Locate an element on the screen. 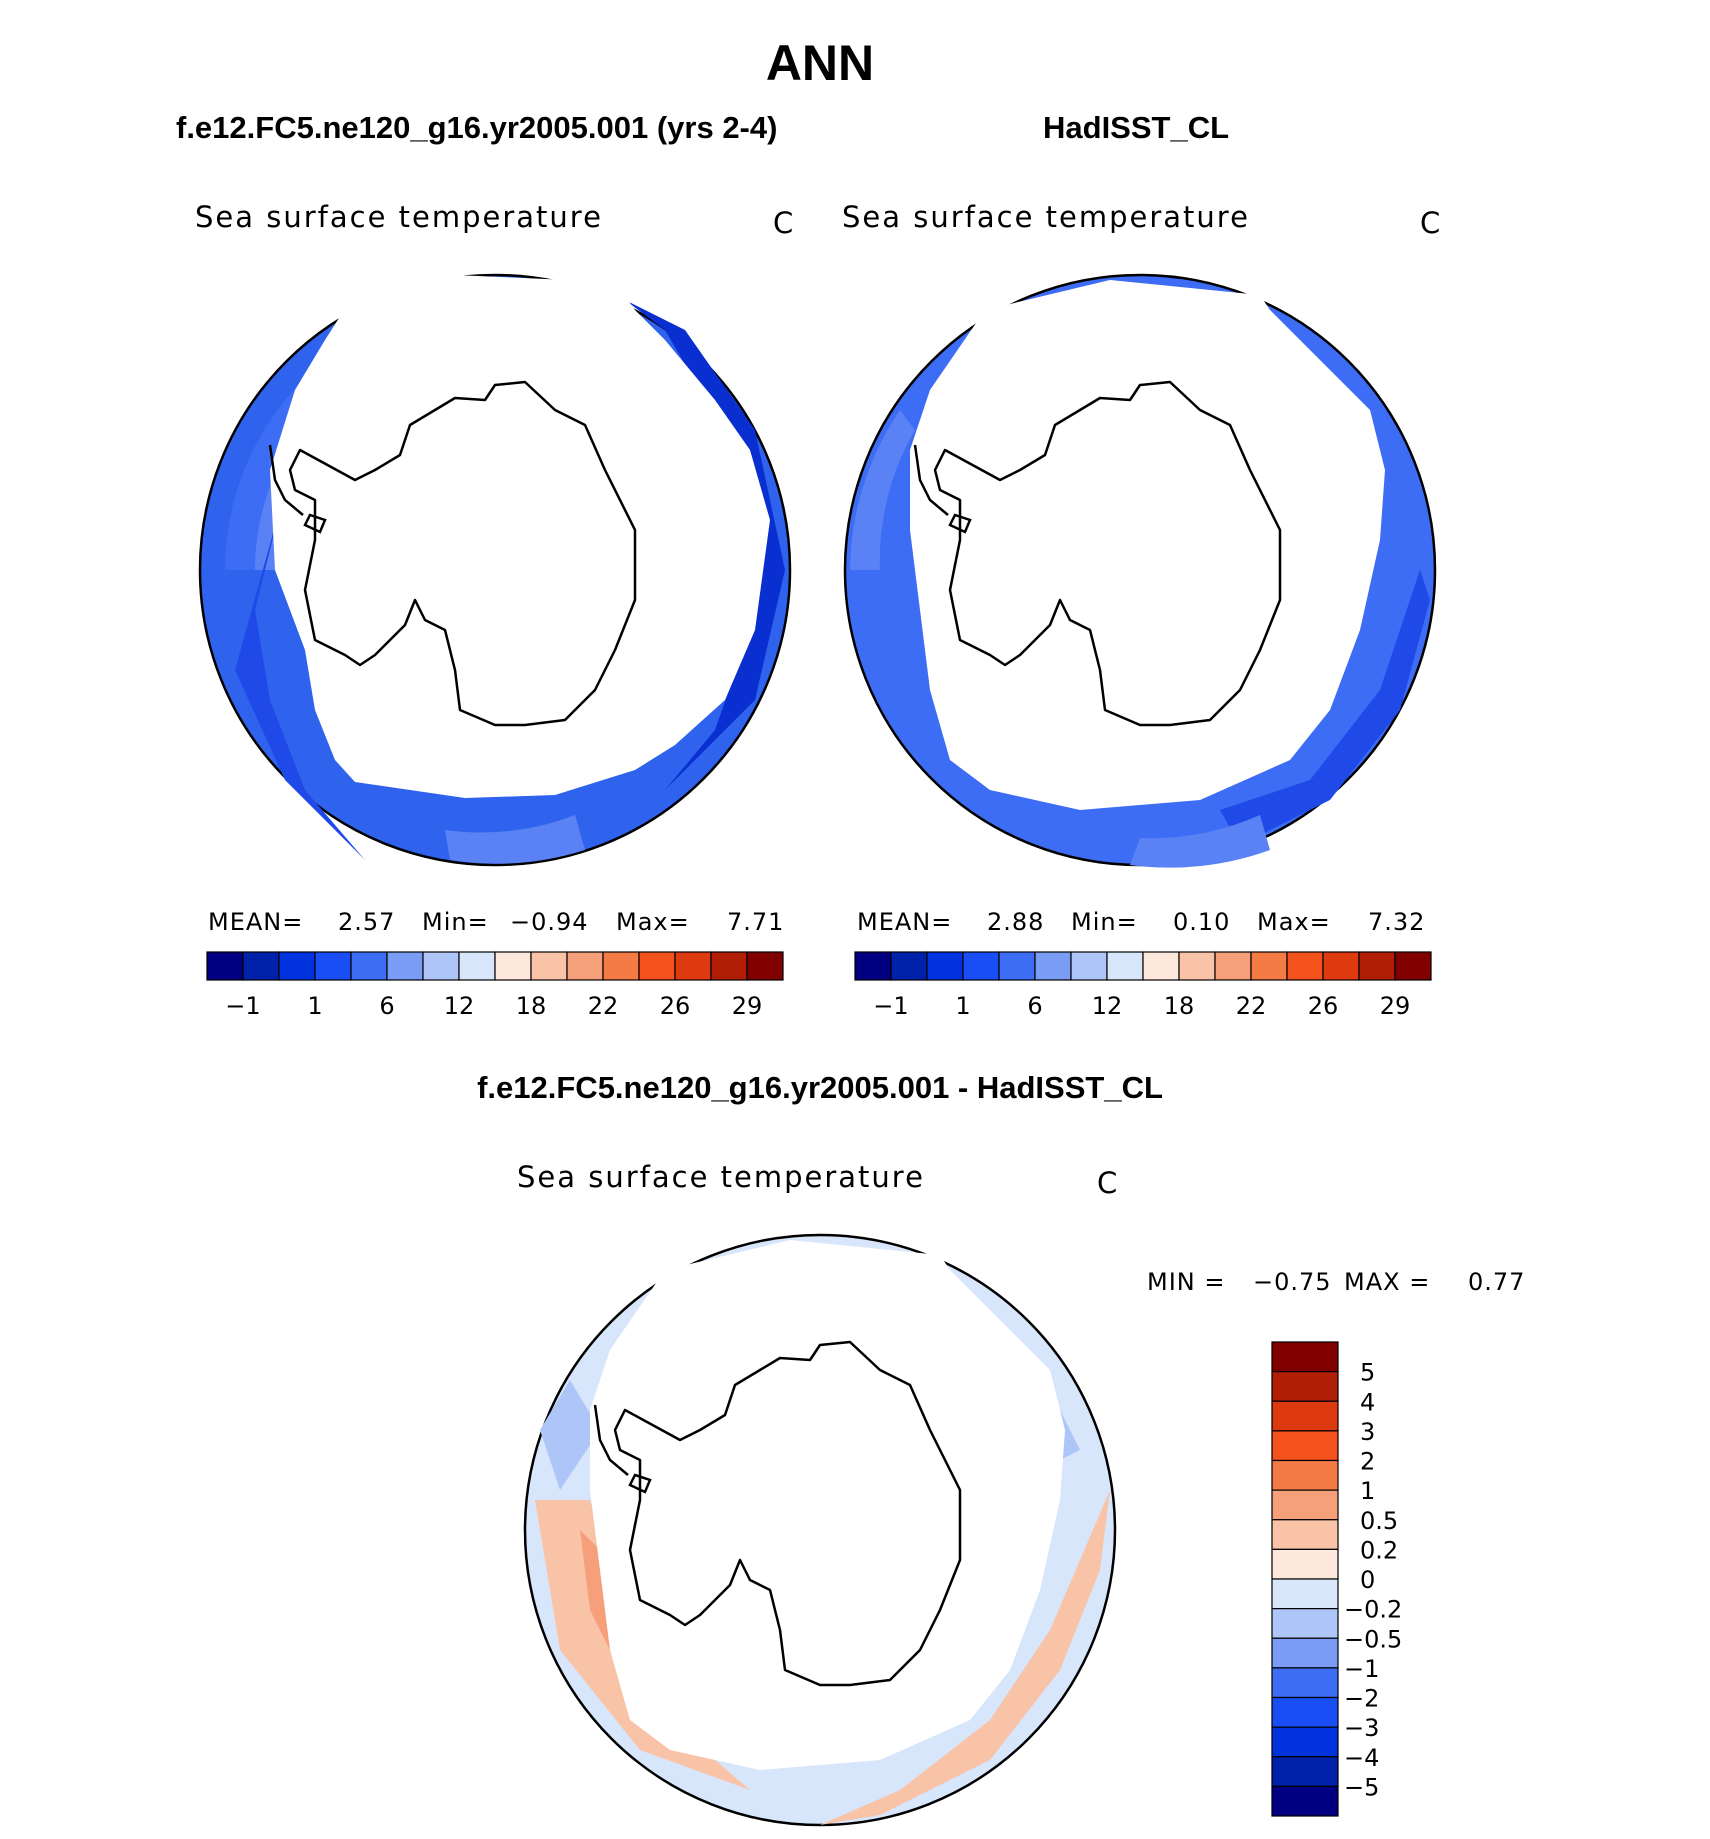  left-min-label: Min= is located at coordinates (455, 922).